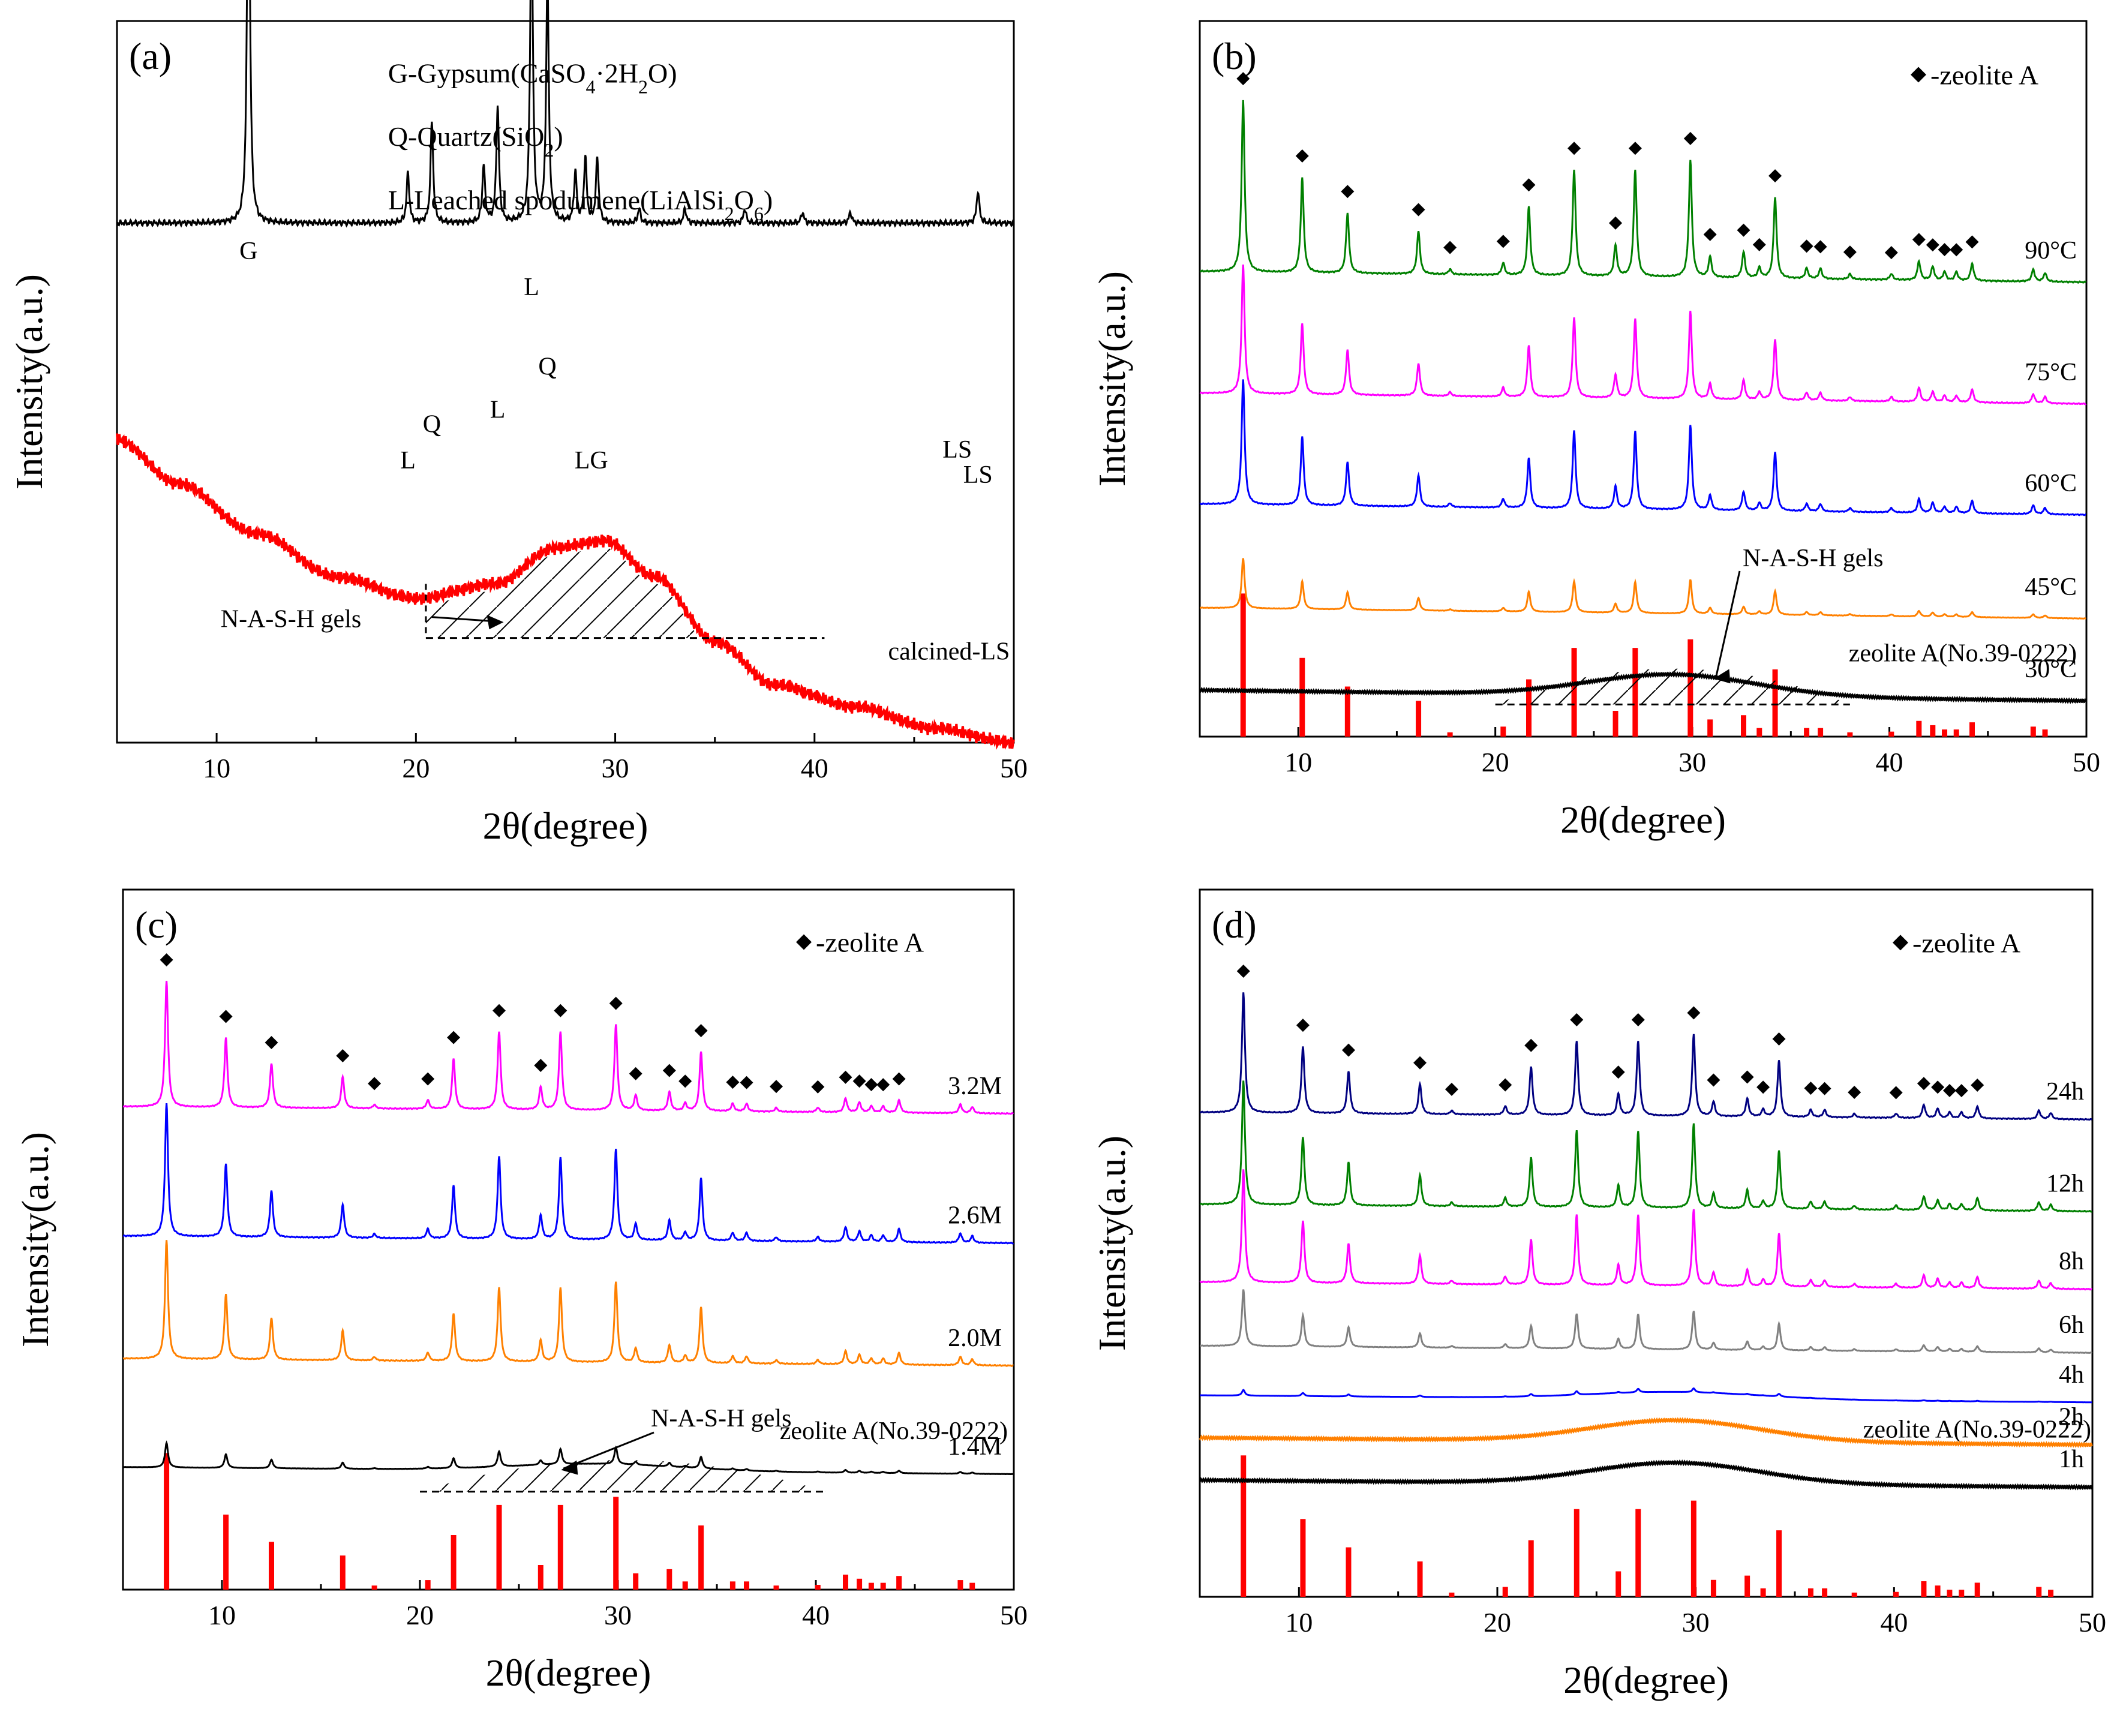  What do you see at coordinates (1646, 1475) in the screenshot?
I see `series-1h` at bounding box center [1646, 1475].